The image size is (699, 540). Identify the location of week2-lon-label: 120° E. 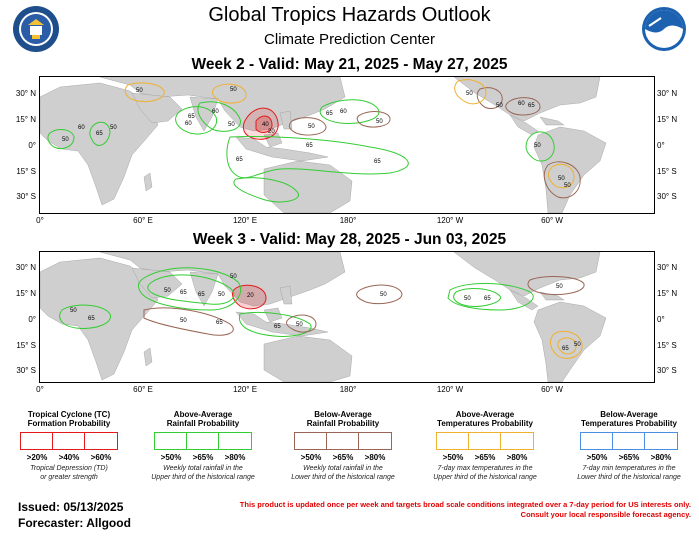
(245, 220).